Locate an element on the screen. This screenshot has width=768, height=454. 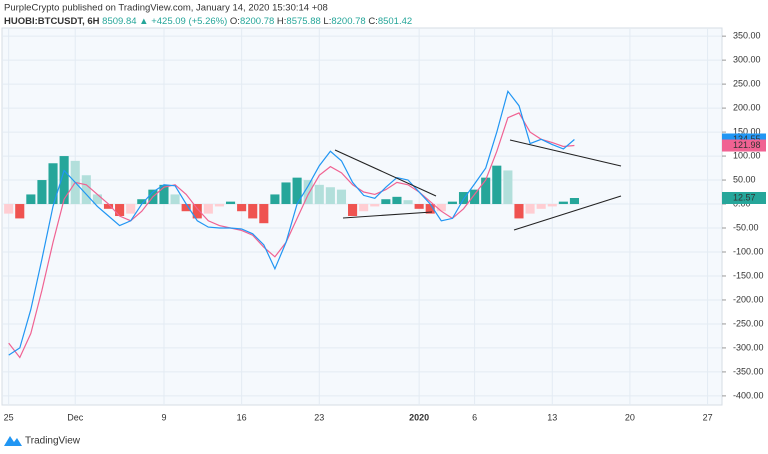
y-tick-label: 150.00 is located at coordinates (747, 131).